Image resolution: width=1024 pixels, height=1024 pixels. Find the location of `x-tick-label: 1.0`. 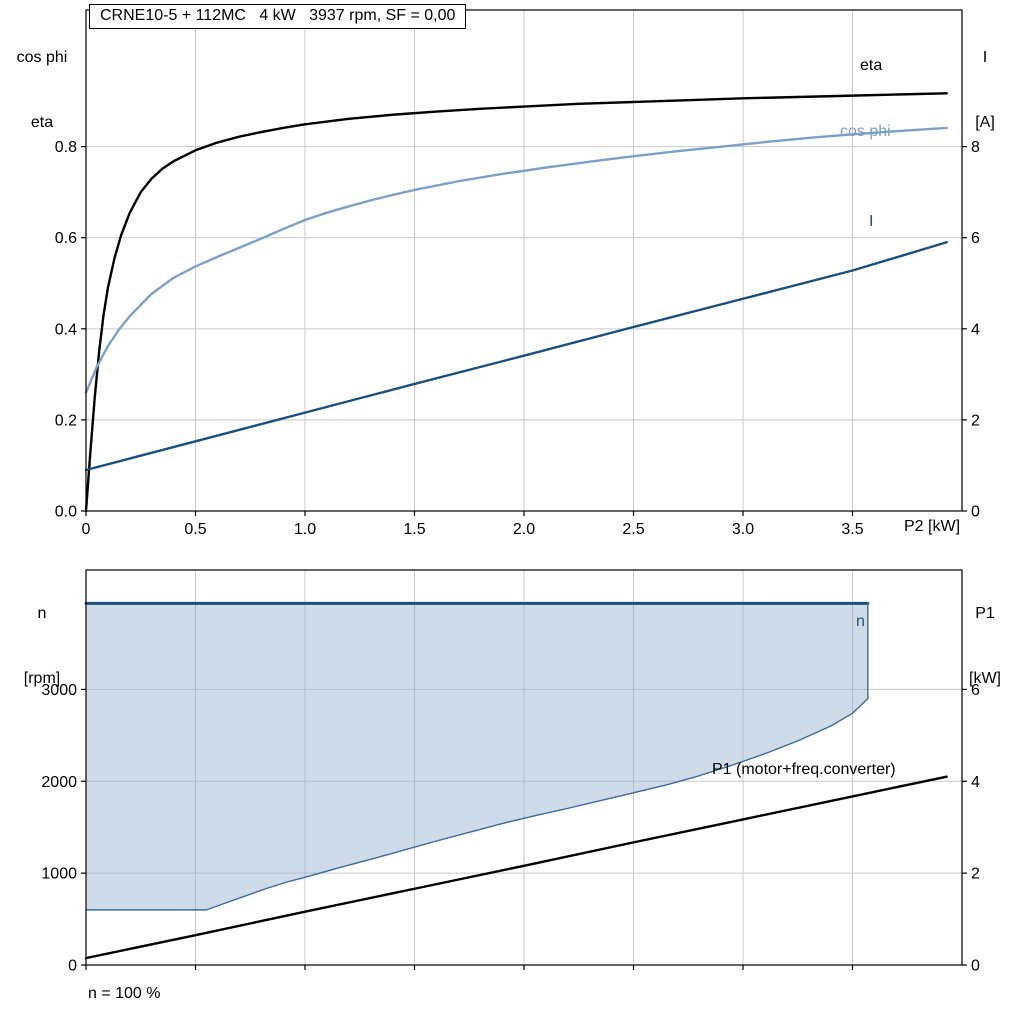

x-tick-label: 1.0 is located at coordinates (305, 529).